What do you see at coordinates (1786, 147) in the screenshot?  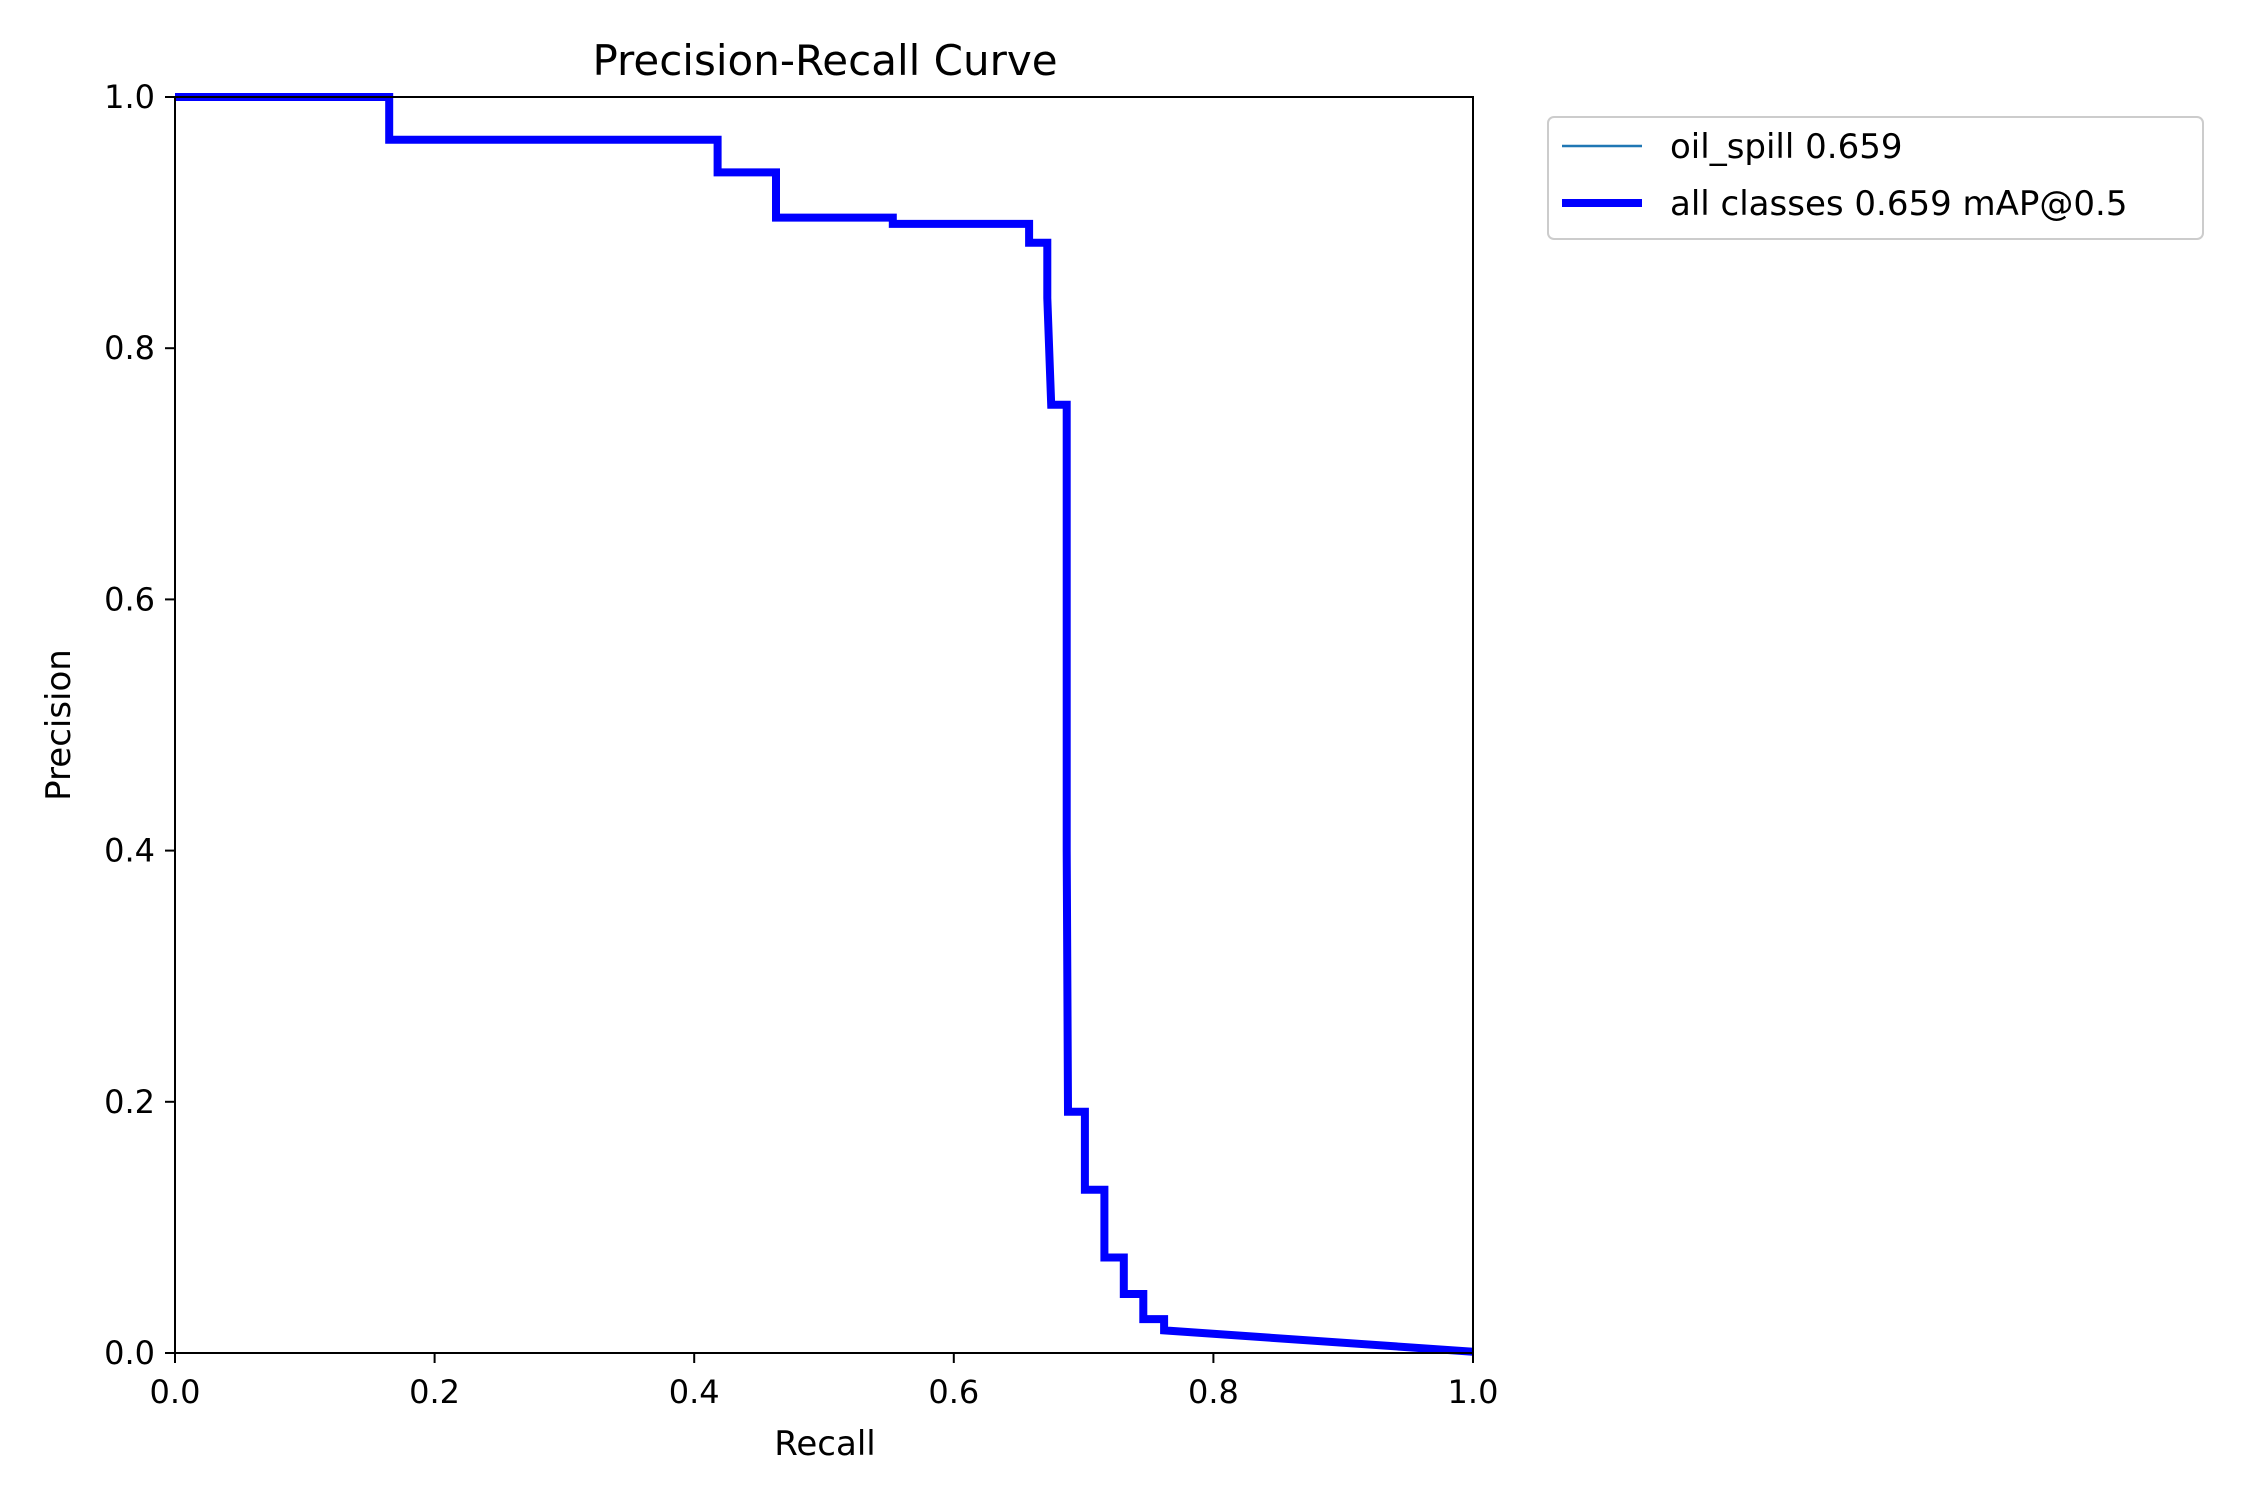 I see `legend-label-oil-spill: oil_spill 0.659` at bounding box center [1786, 147].